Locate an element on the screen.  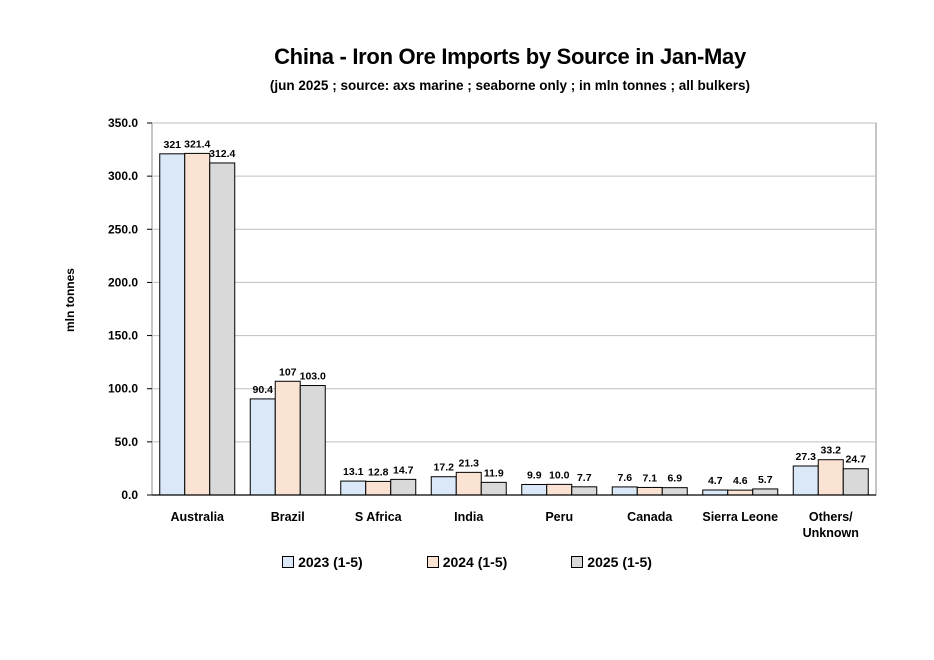
data-label: 21.3 is located at coordinates (469, 463).